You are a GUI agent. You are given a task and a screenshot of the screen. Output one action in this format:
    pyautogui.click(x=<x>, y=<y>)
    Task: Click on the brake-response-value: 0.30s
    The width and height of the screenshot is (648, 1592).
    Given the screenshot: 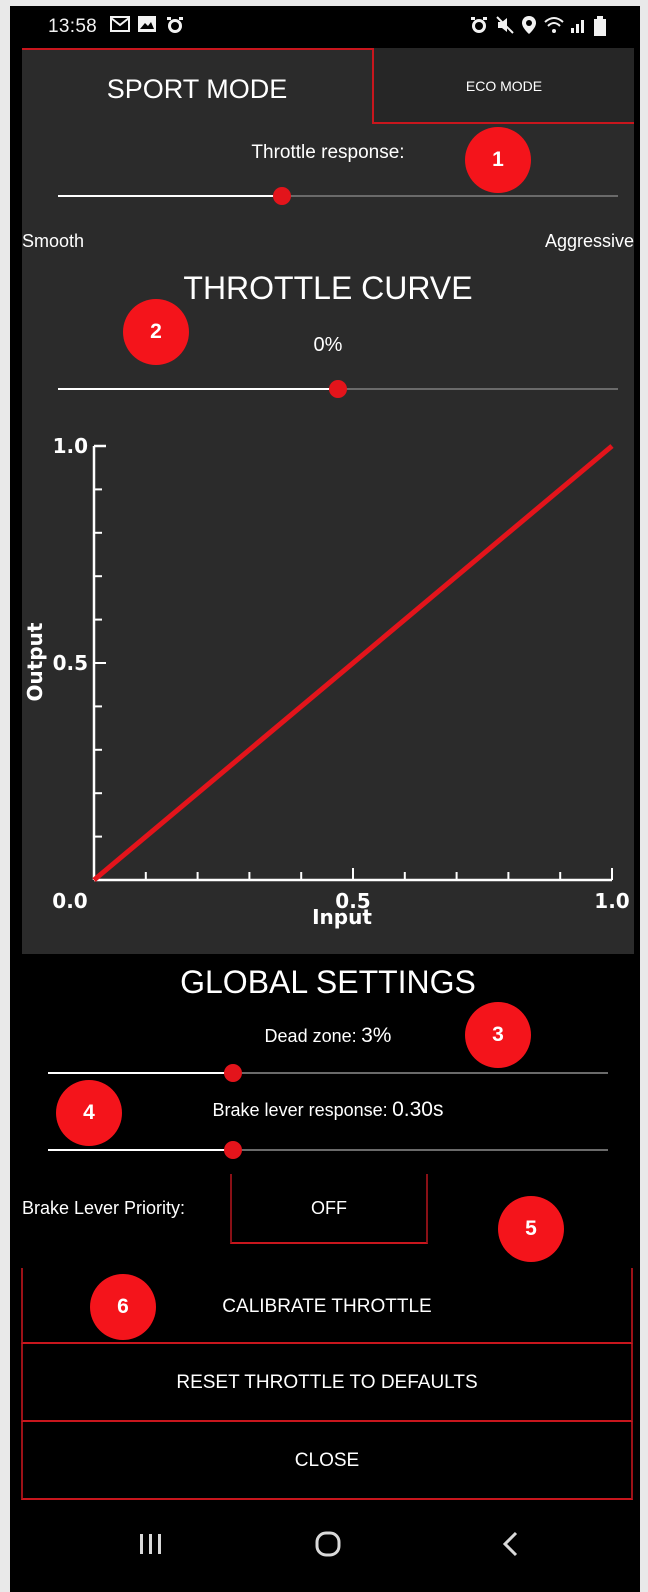 What is the action you would take?
    pyautogui.click(x=418, y=1109)
    